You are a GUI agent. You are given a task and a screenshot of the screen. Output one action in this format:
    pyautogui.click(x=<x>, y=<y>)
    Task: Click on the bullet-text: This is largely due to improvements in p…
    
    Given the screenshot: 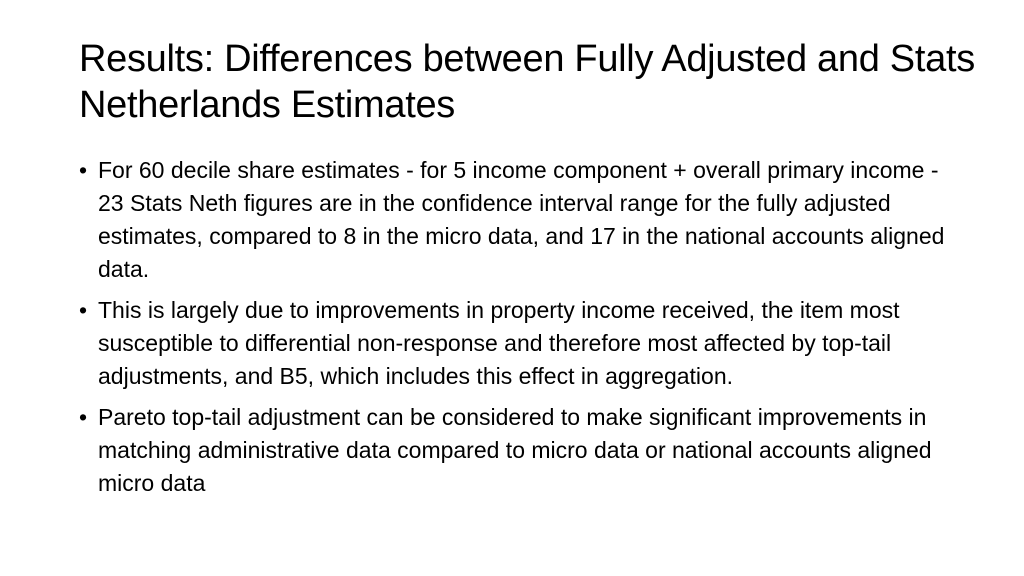 What is the action you would take?
    pyautogui.click(x=499, y=343)
    